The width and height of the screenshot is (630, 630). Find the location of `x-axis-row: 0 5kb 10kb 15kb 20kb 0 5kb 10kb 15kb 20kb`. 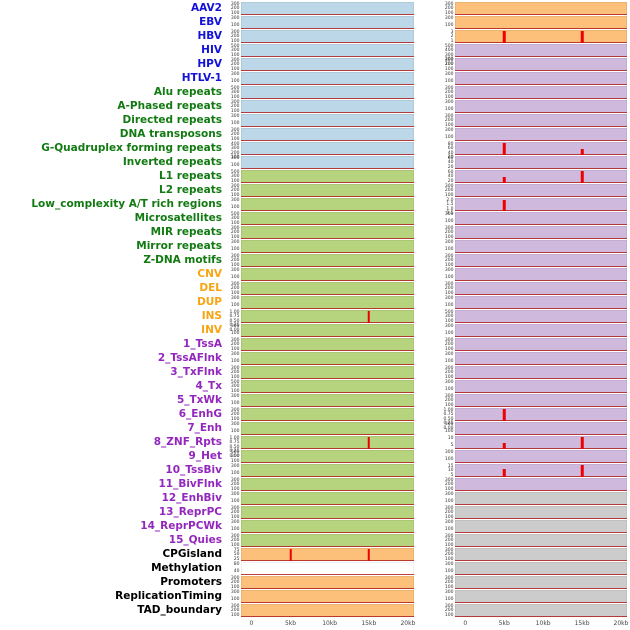

x-axis-row: 0 5kb 10kb 15kb 20kb 0 5kb 10kb 15kb 20kb is located at coordinates (315, 625).